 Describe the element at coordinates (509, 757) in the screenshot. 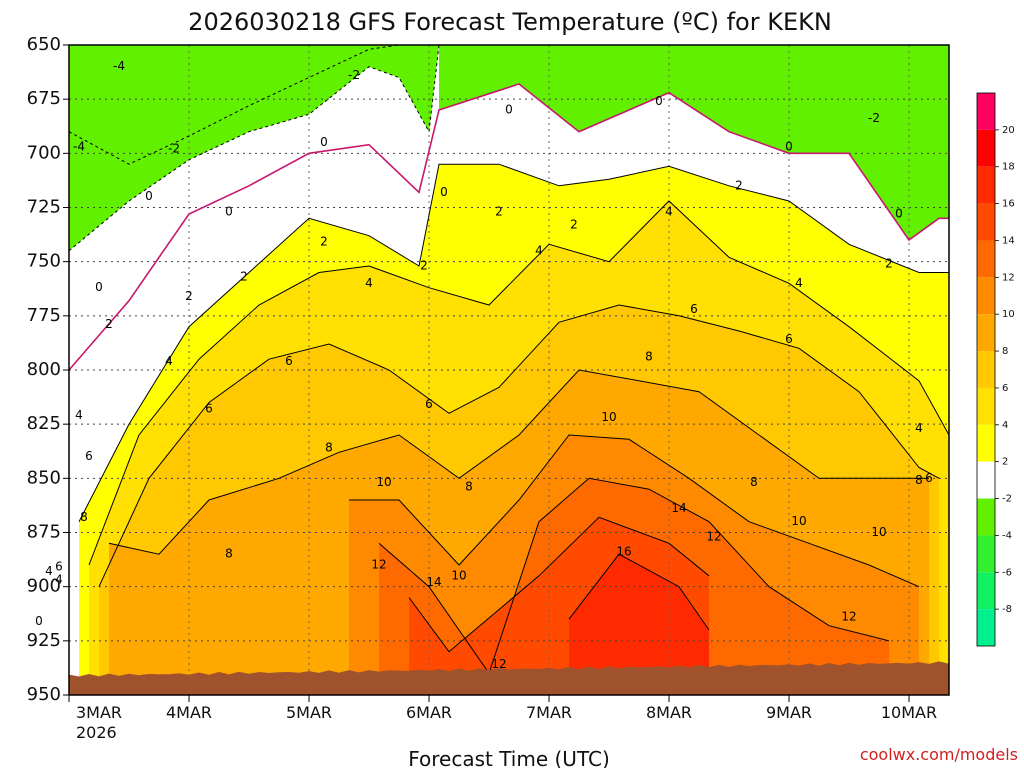

I see `x-axis-label: Forecast Time (UTC)` at that location.